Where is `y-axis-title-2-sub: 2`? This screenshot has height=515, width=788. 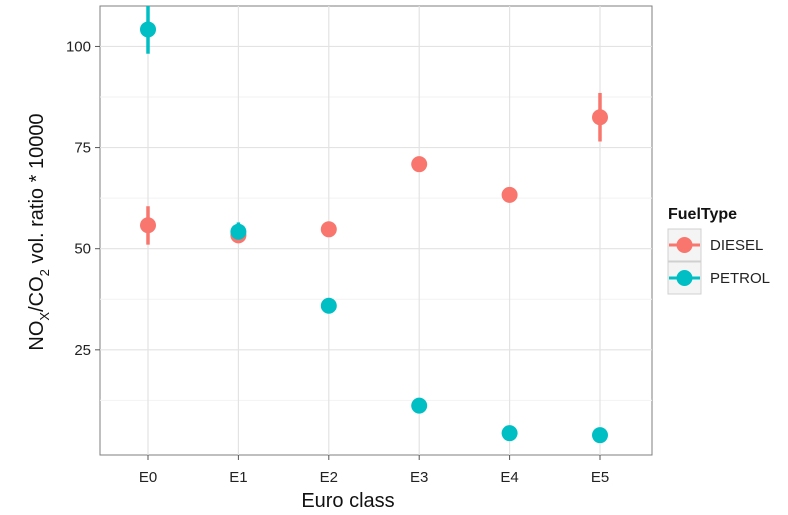 y-axis-title-2-sub: 2 is located at coordinates (44, 272).